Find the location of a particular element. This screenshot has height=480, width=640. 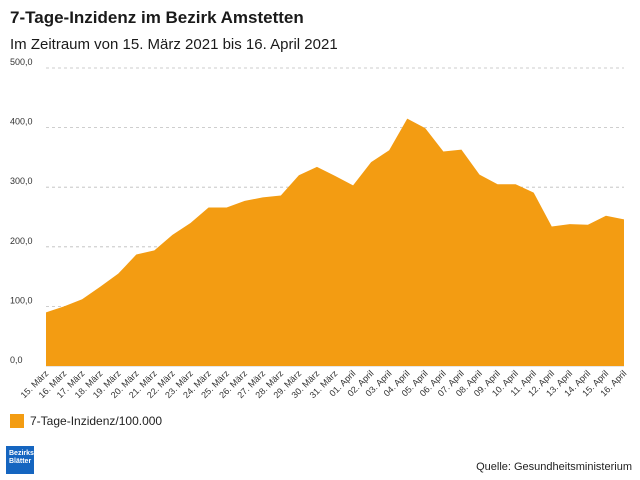

y-tick-label: 100,0 is located at coordinates (21, 300).